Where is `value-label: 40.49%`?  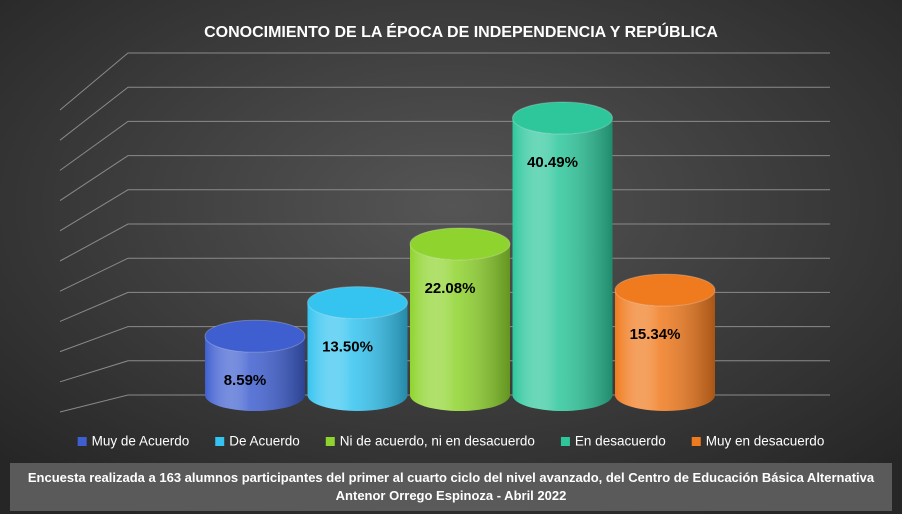 value-label: 40.49% is located at coordinates (552, 162).